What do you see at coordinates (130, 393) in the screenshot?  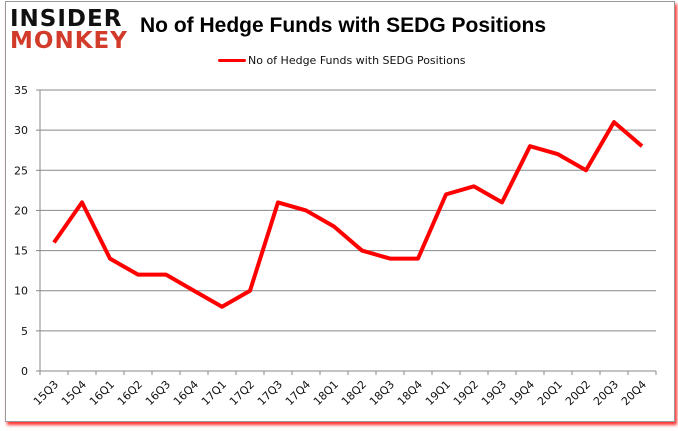 I see `x-tick-label: 16Q2` at bounding box center [130, 393].